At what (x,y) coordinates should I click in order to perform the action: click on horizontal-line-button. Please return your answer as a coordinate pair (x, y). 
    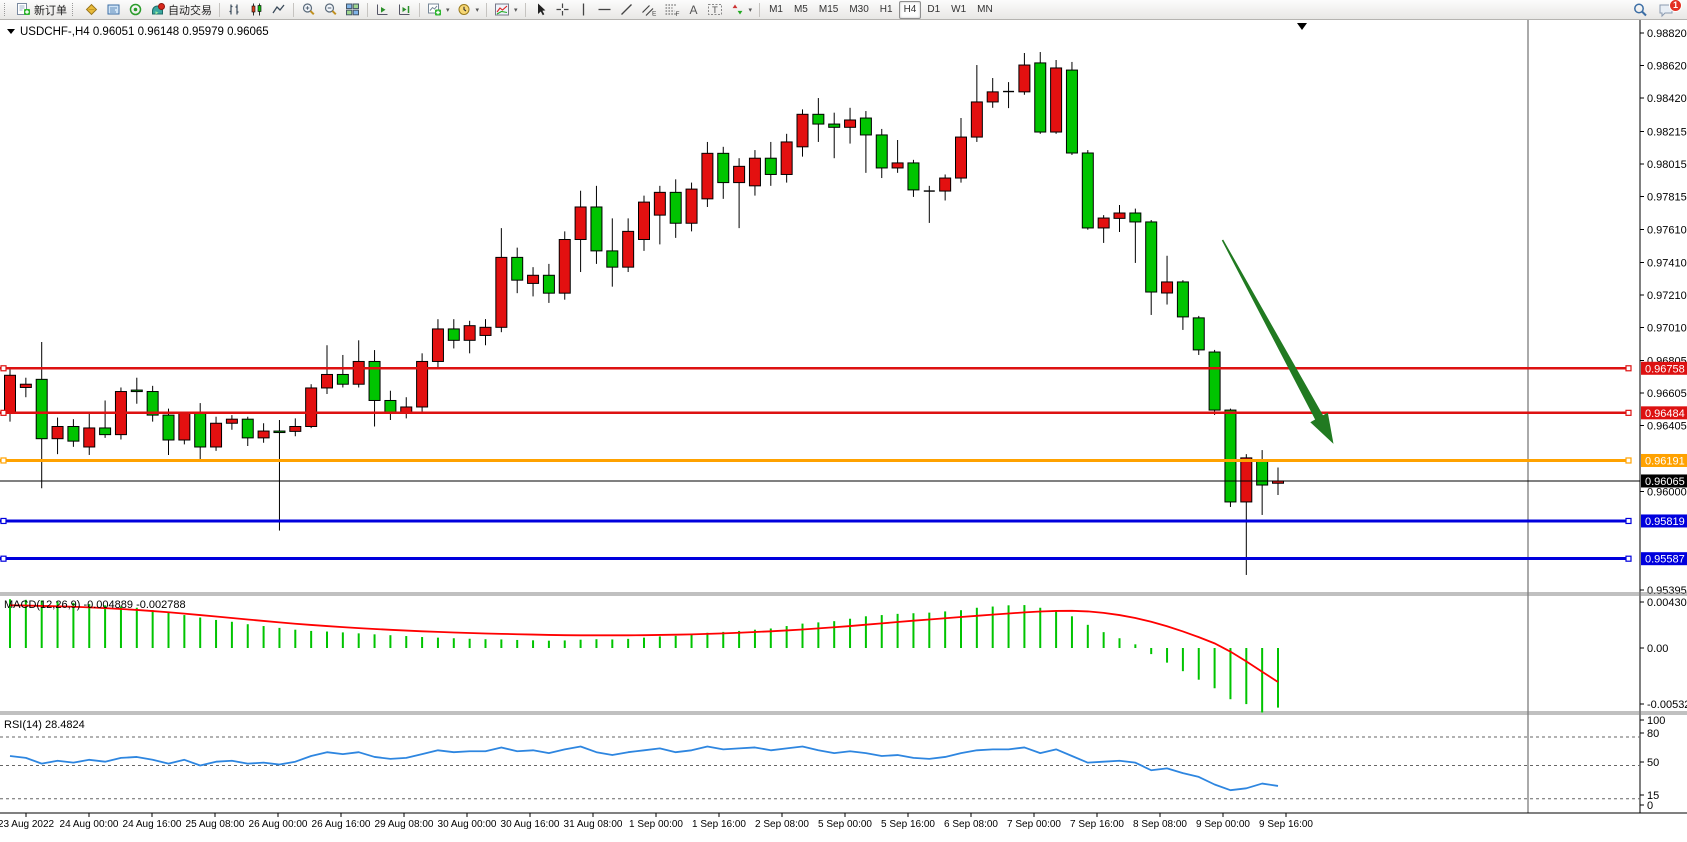
    Looking at the image, I should click on (604, 10).